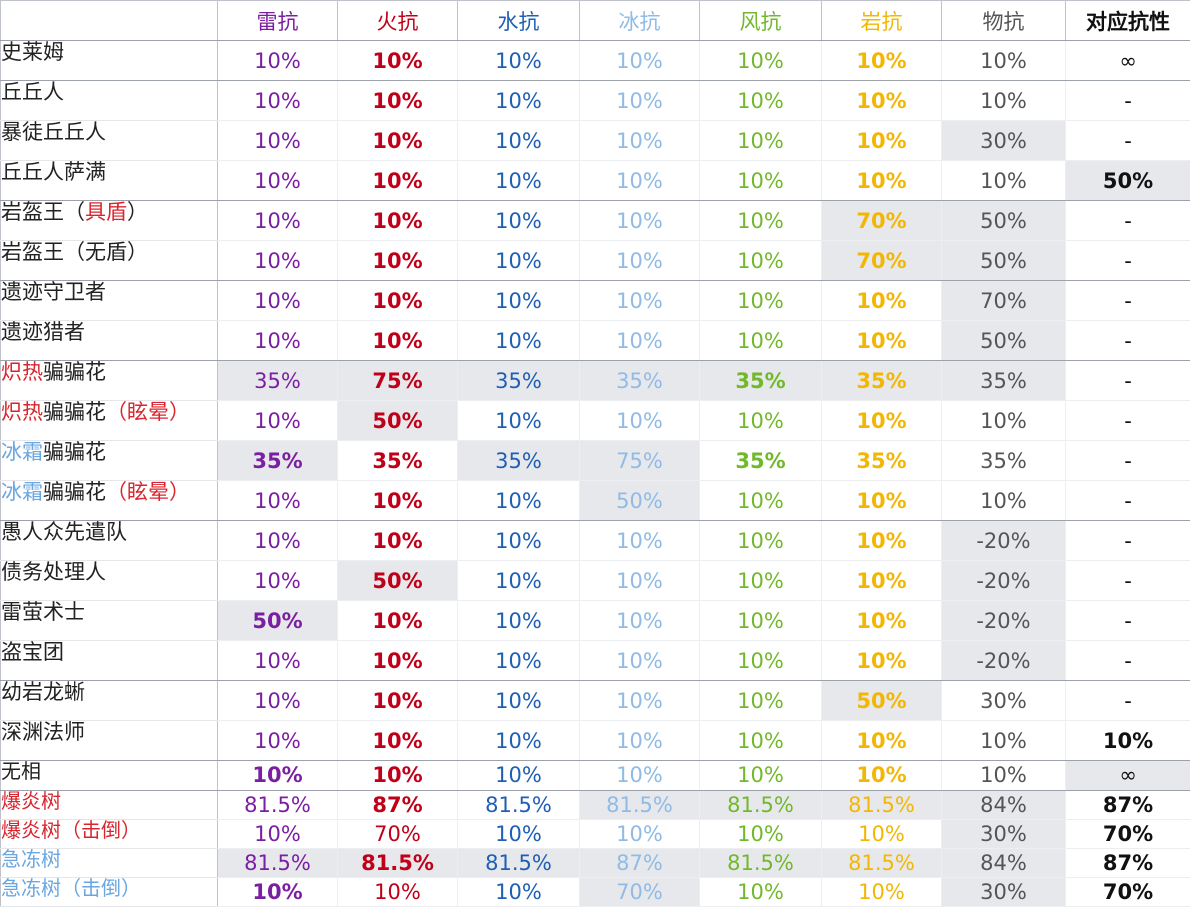 This screenshot has width=1190, height=907. I want to click on thunder-resistance-cell: 35%, so click(278, 461).